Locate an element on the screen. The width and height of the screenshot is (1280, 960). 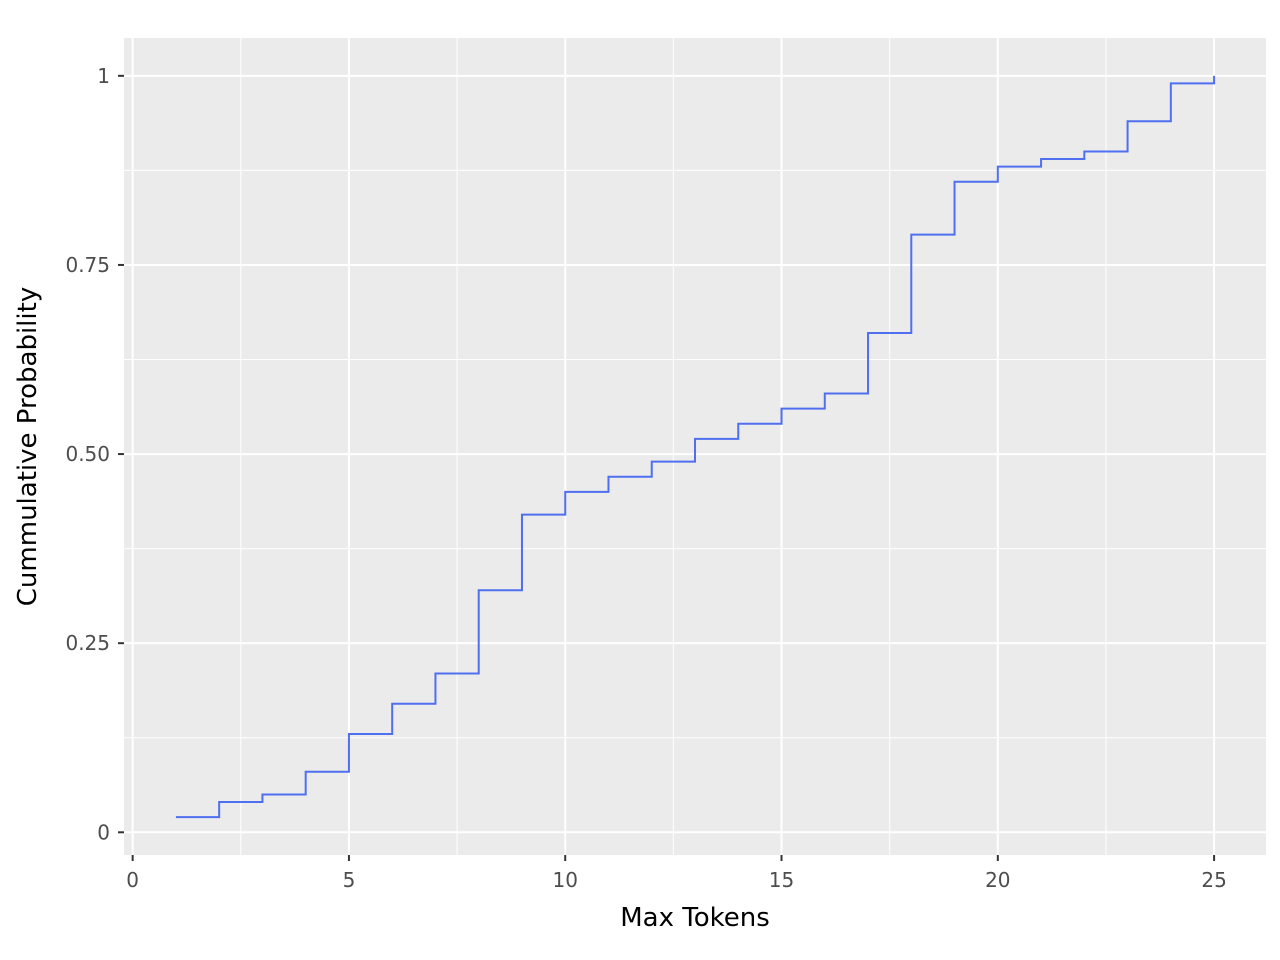
x-tick-label: 15 is located at coordinates (781, 880).